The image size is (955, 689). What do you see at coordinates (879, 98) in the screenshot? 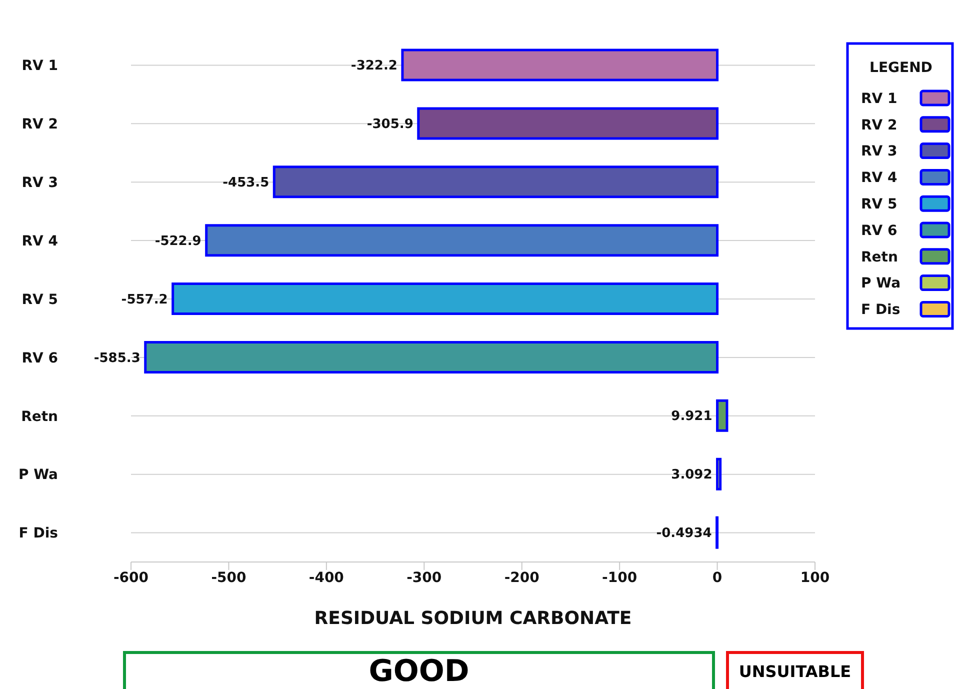
I see `legend-label: RV 1` at bounding box center [879, 98].